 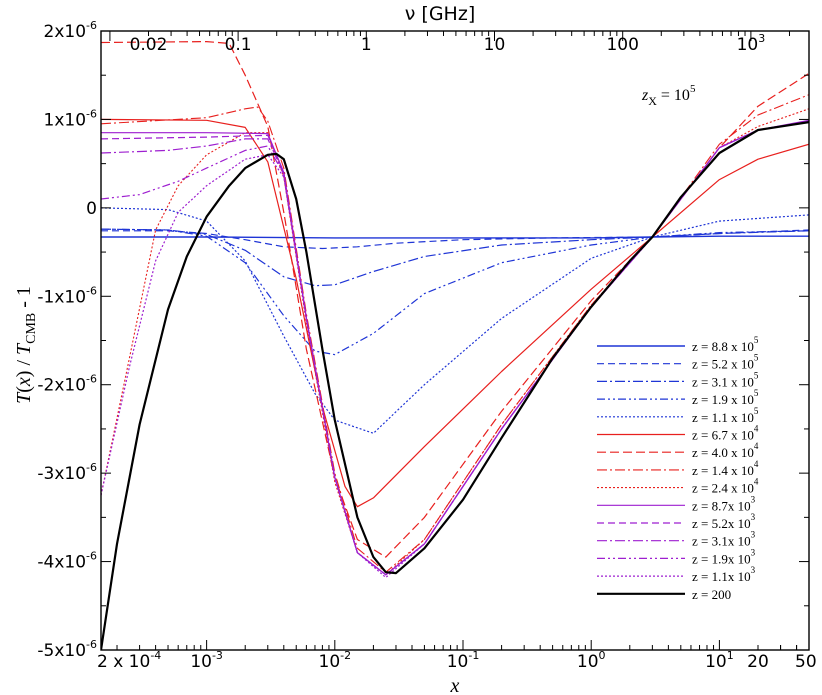 What do you see at coordinates (622, 45) in the screenshot?
I see `top-tick-label: 100` at bounding box center [622, 45].